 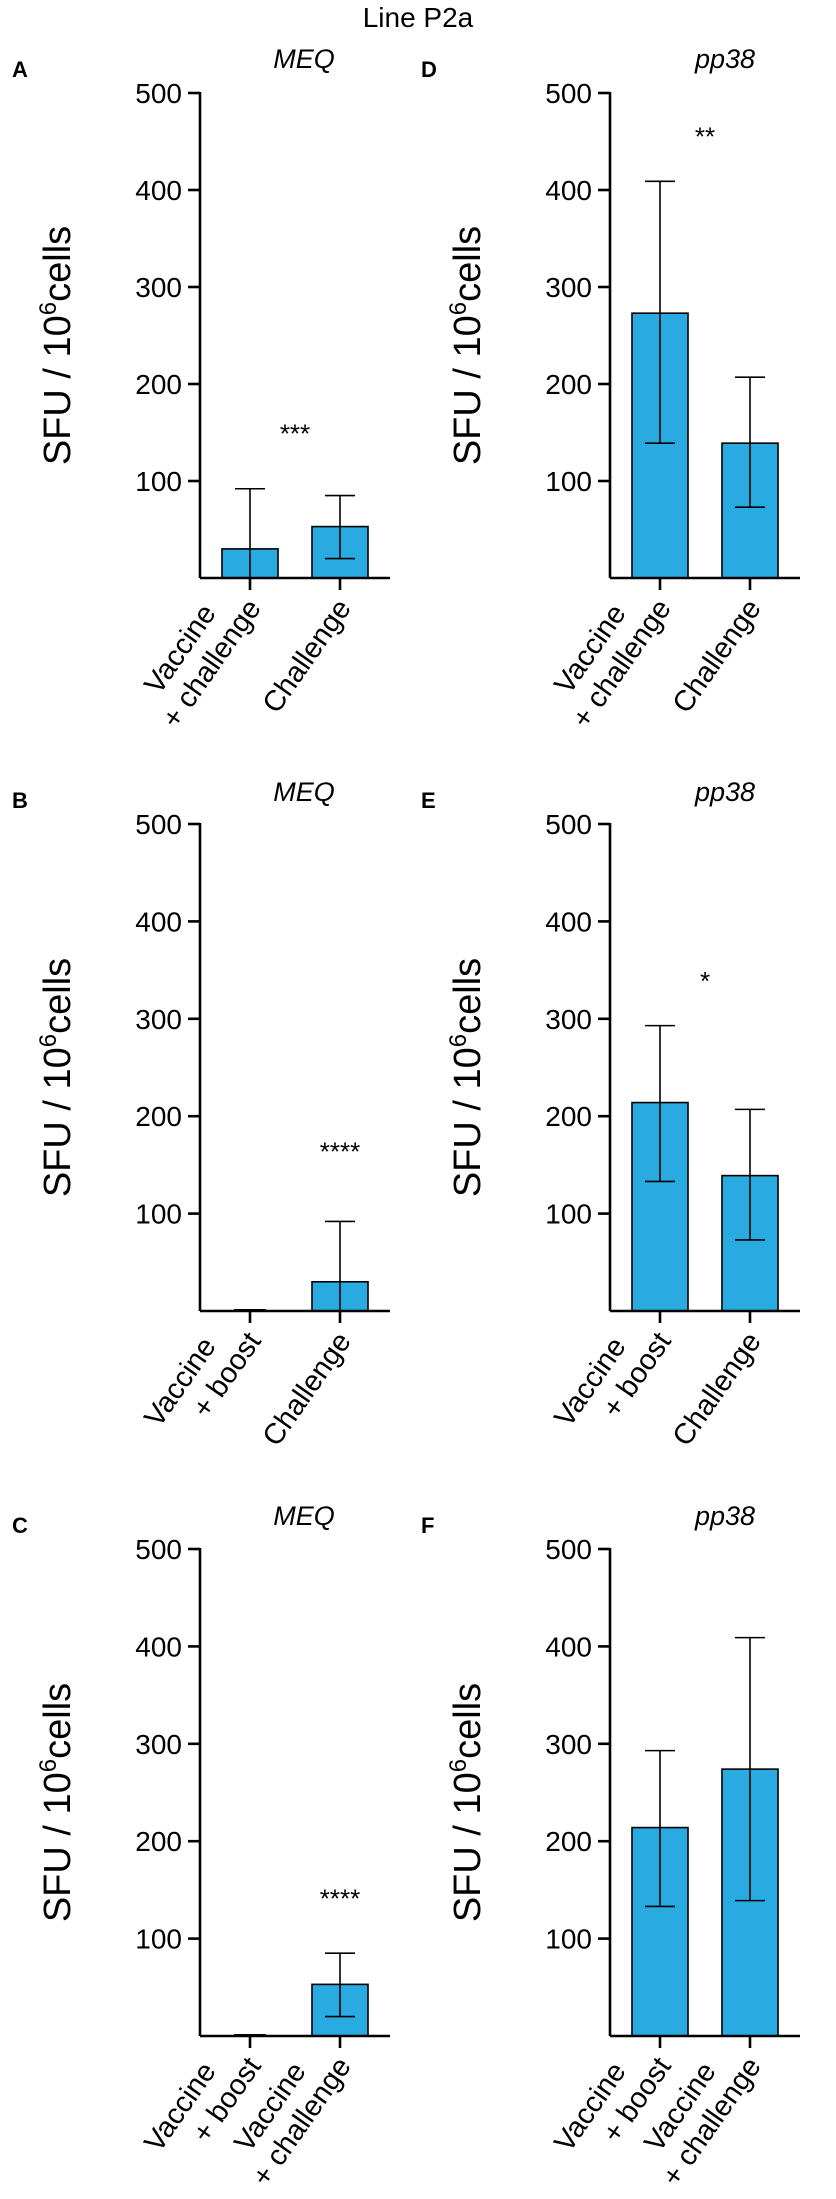 I want to click on significance-label: ***, so click(x=295, y=434).